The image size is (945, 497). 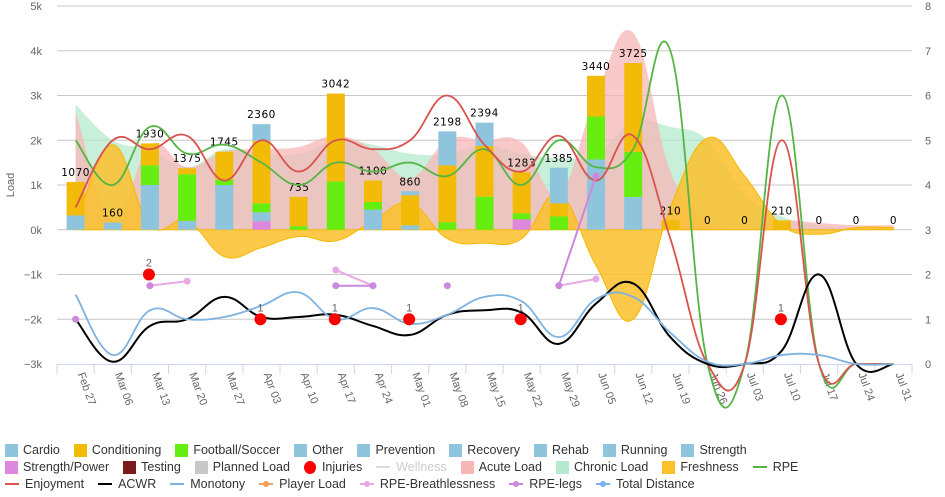 What do you see at coordinates (427, 484) in the screenshot?
I see `legend-item-rpe-breathlessness: RPE-Breathlessness` at bounding box center [427, 484].